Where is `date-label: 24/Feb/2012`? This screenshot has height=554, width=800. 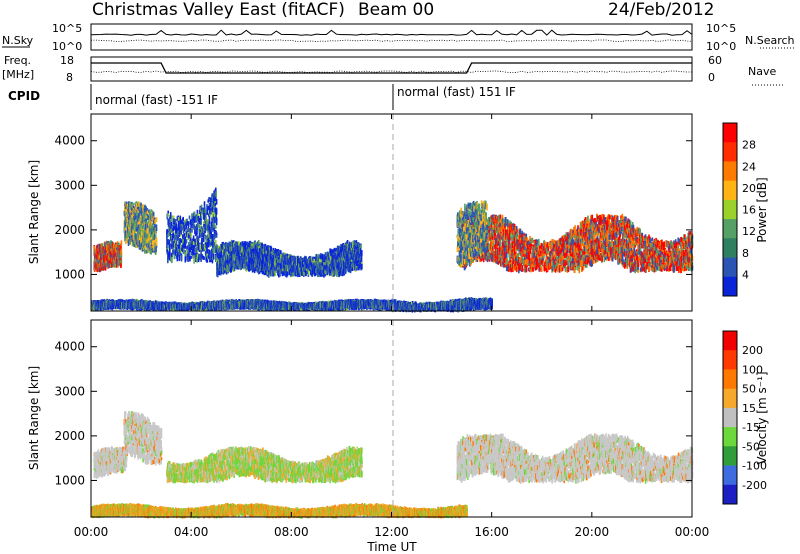
date-label: 24/Feb/2012 is located at coordinates (661, 10).